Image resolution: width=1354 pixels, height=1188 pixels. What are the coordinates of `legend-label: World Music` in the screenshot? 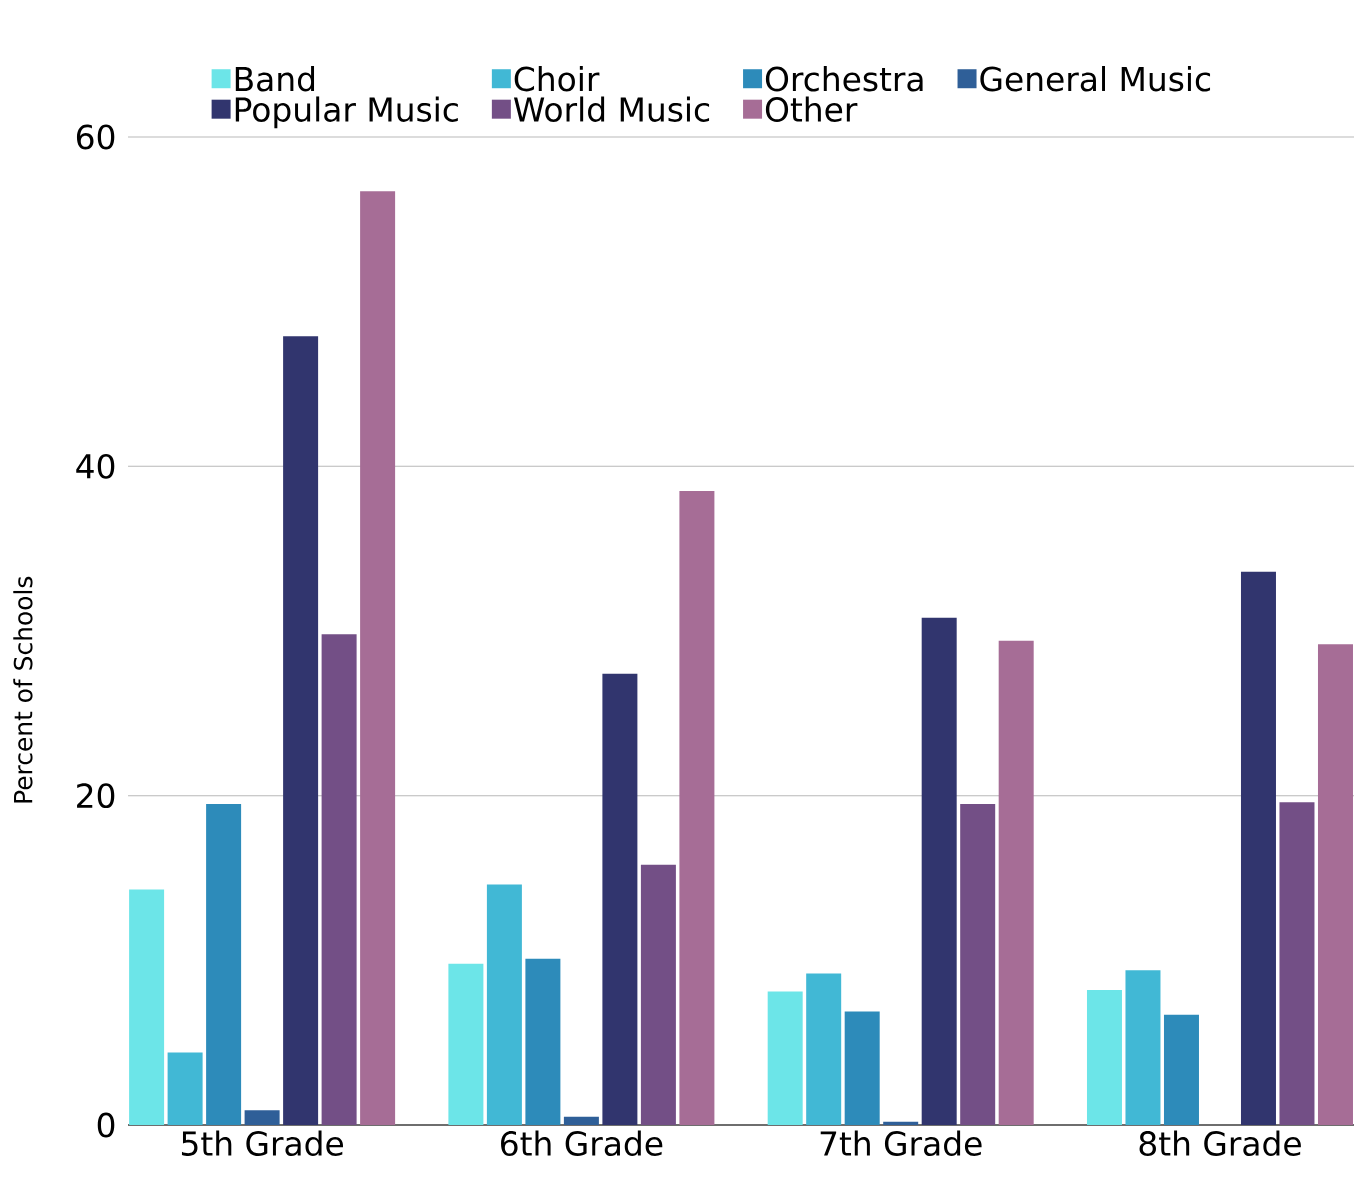 It's located at (611, 109).